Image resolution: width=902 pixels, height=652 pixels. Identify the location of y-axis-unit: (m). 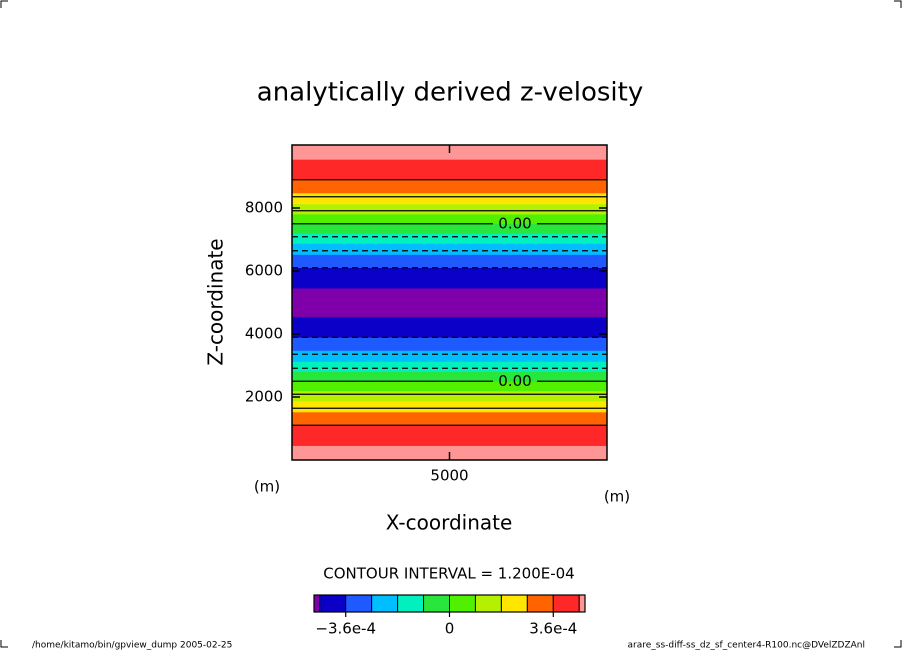
(267, 487).